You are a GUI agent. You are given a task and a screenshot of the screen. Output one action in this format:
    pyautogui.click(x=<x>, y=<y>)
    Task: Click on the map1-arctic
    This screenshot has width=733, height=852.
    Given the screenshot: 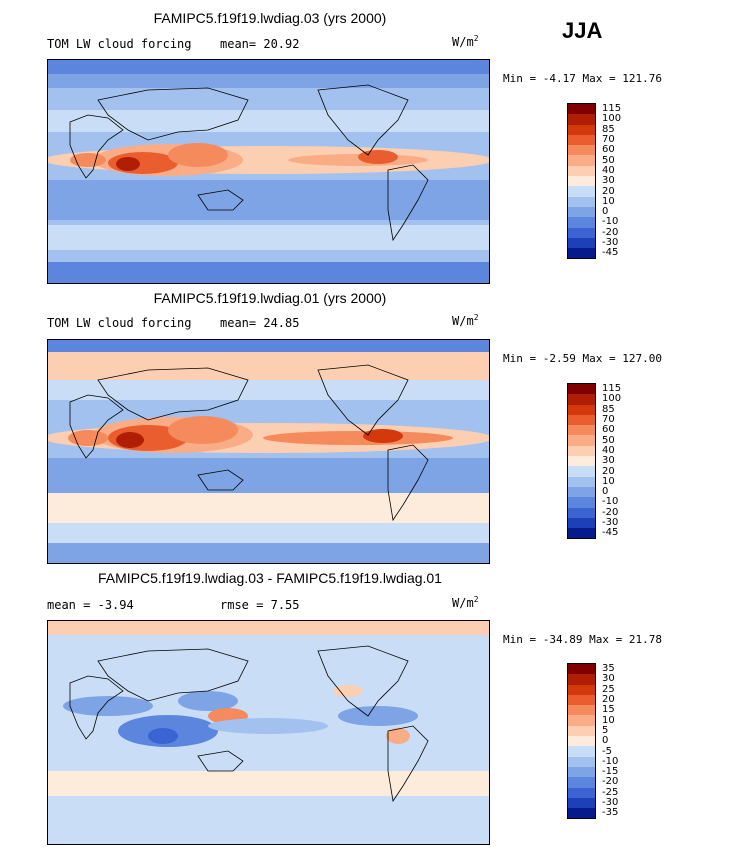 What is the action you would take?
    pyautogui.click(x=268, y=67)
    